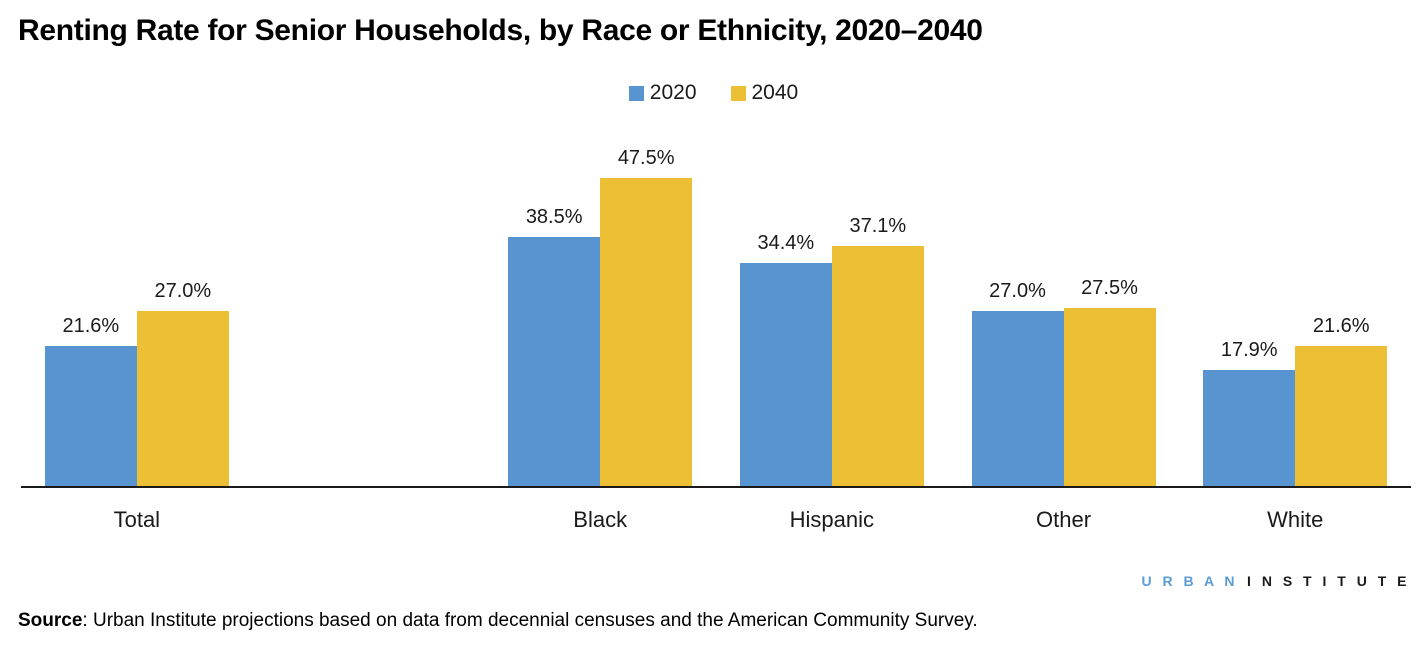  What do you see at coordinates (600, 519) in the screenshot?
I see `category-label: Black` at bounding box center [600, 519].